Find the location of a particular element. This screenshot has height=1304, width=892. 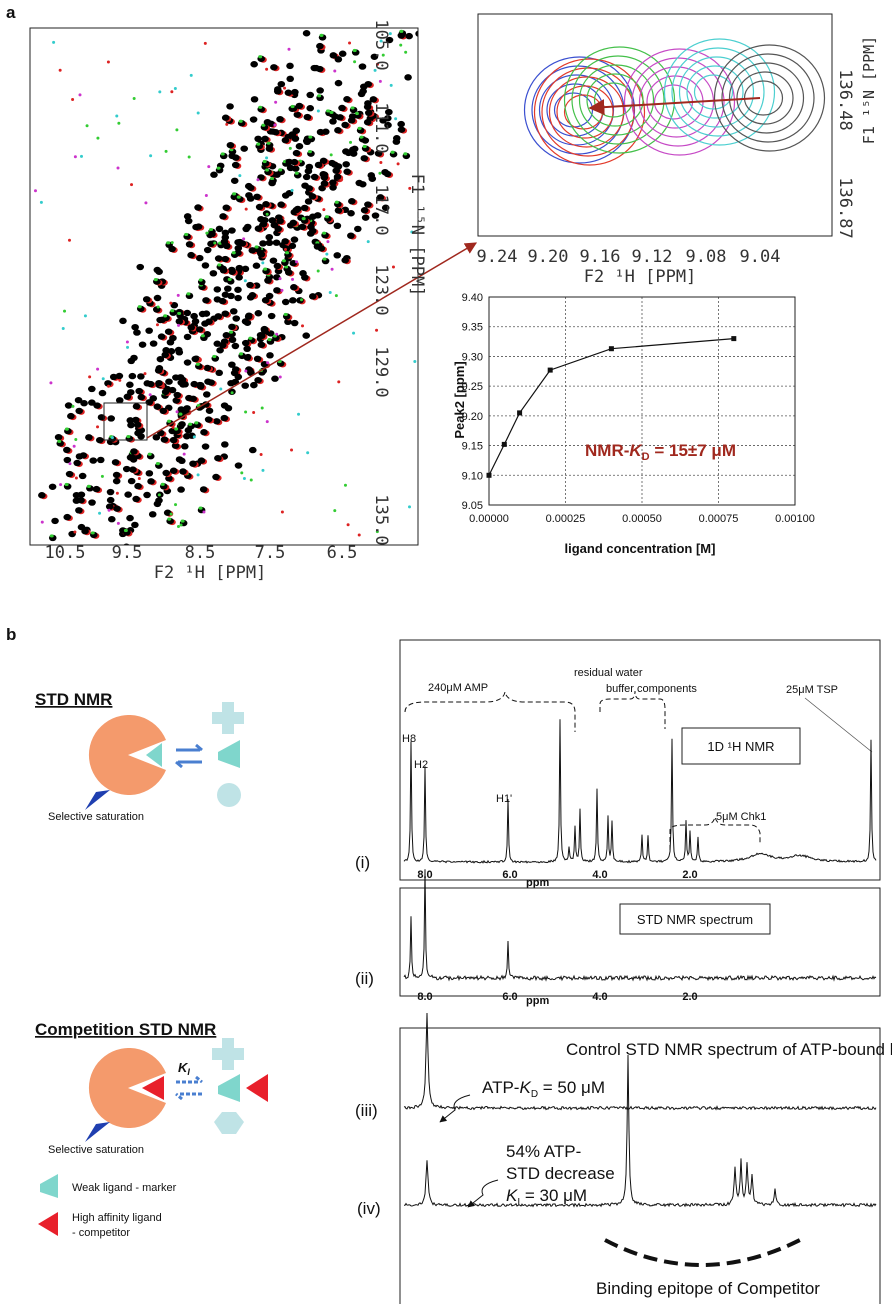

text: I is located at coordinates (518, 1202).